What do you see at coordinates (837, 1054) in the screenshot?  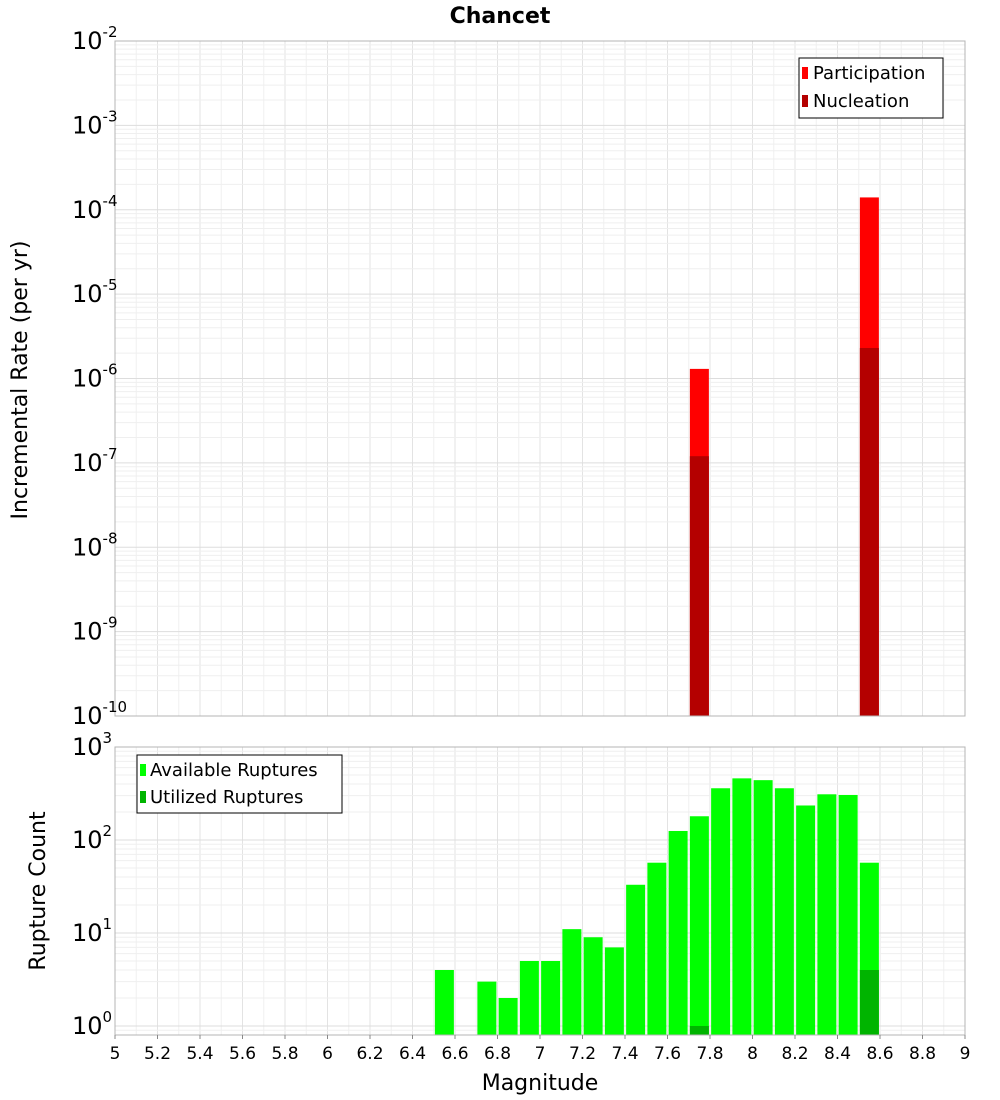 I see `x-tick-label: 8.4` at bounding box center [837, 1054].